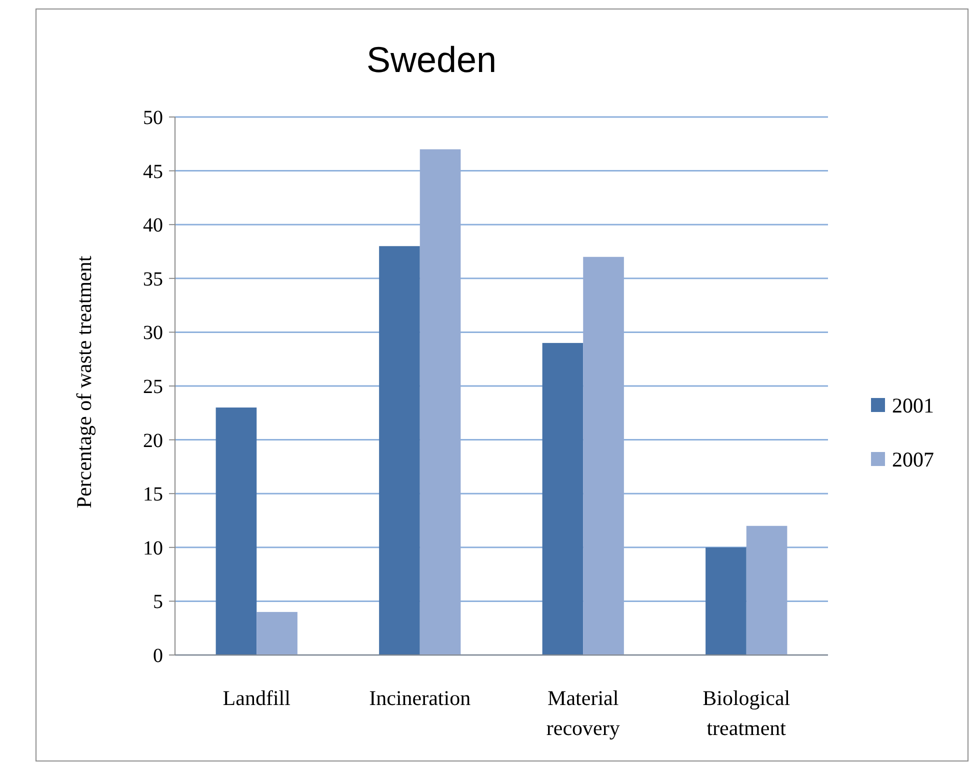 This screenshot has width=970, height=763. What do you see at coordinates (431, 59) in the screenshot?
I see `chart-title: Sweden` at bounding box center [431, 59].